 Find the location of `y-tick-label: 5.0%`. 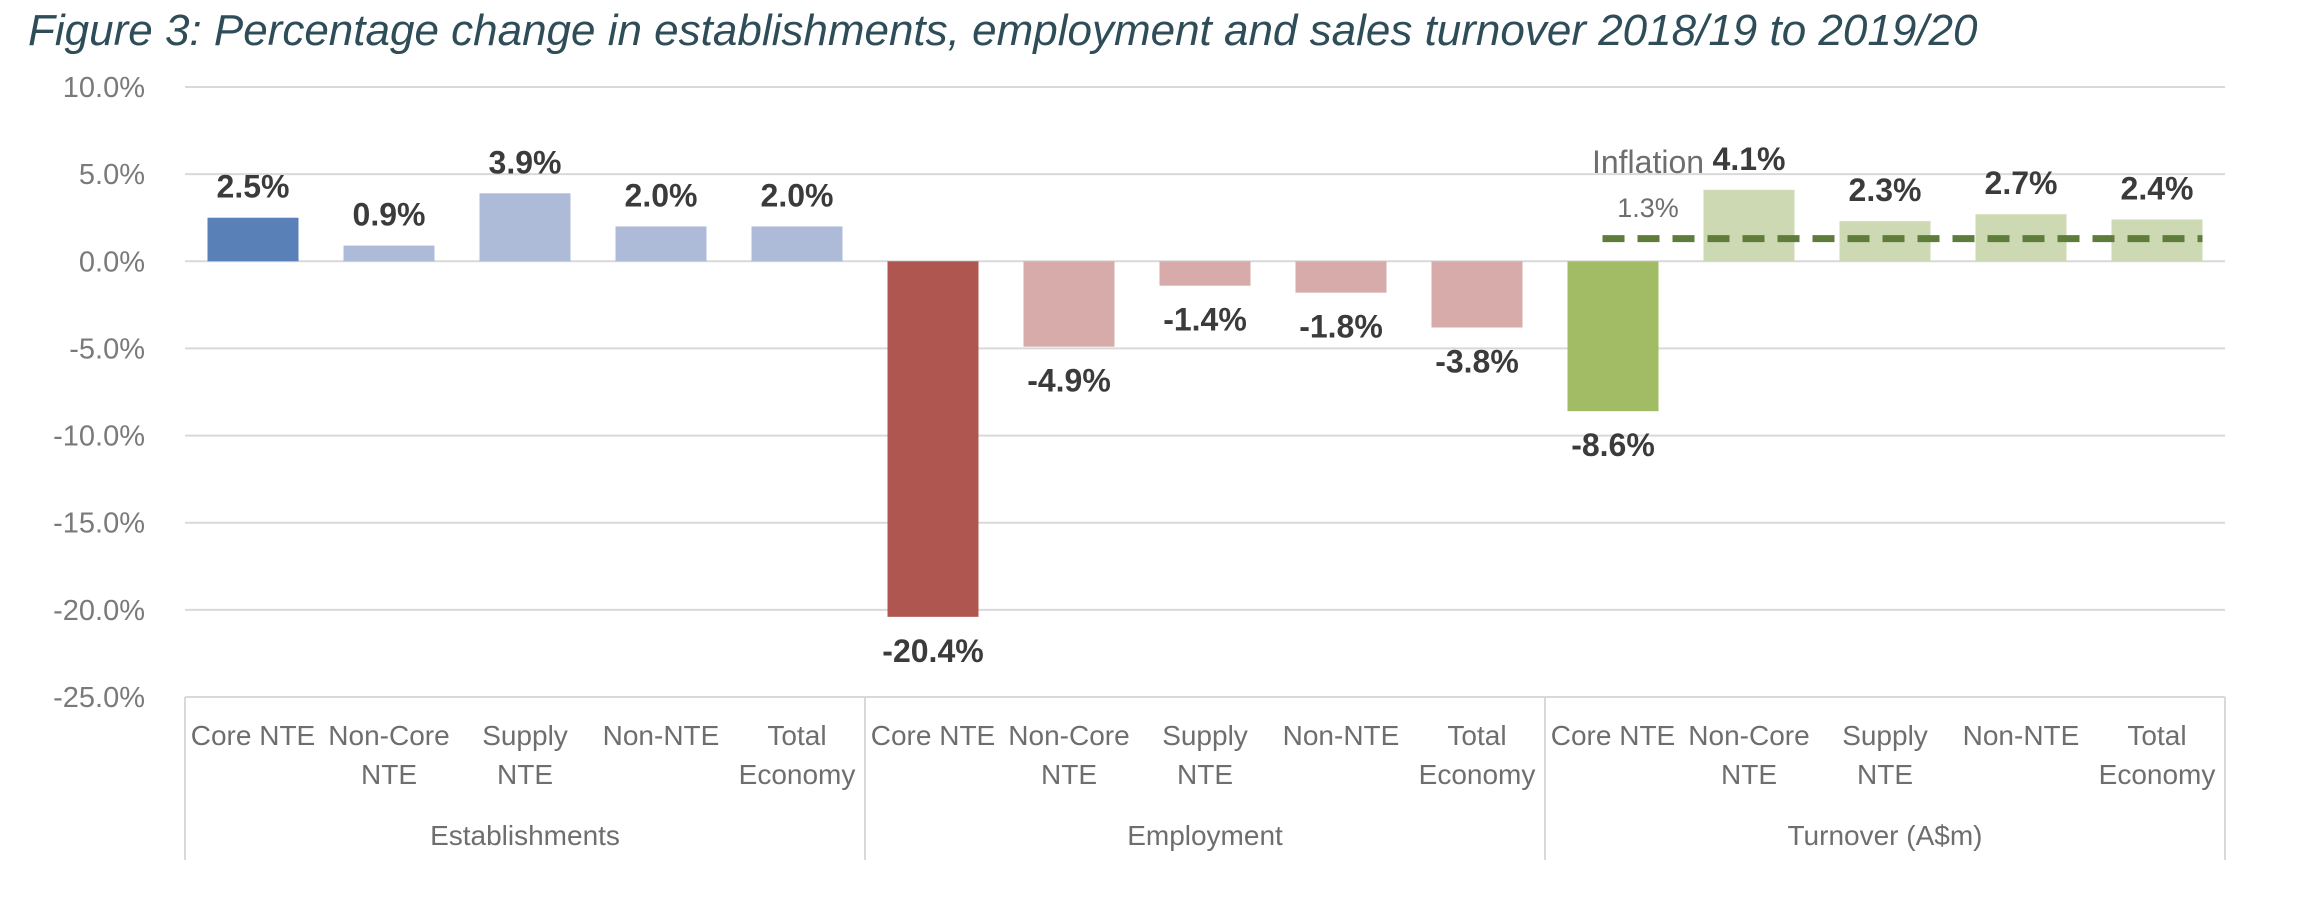

y-tick-label: 5.0% is located at coordinates (112, 175).